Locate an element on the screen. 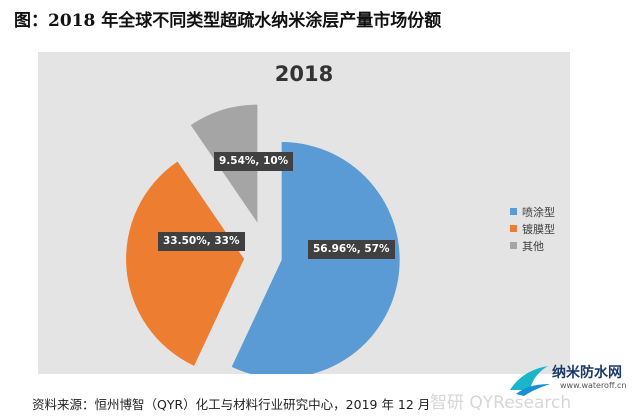 Image resolution: width=640 pixels, height=418 pixels. chart-legend: 喷涂型 镀膜型 其他 is located at coordinates (545, 228).